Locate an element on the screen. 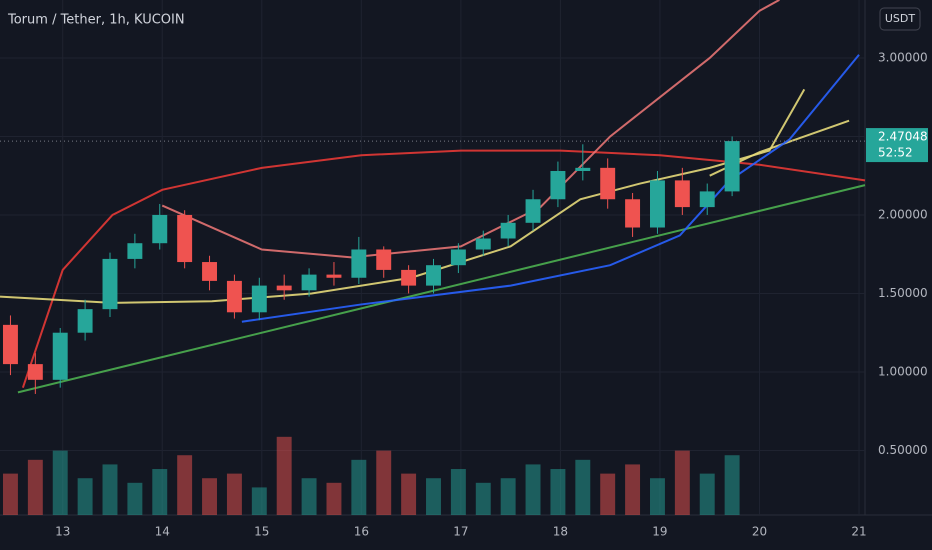  currency-label: USDT is located at coordinates (900, 18).